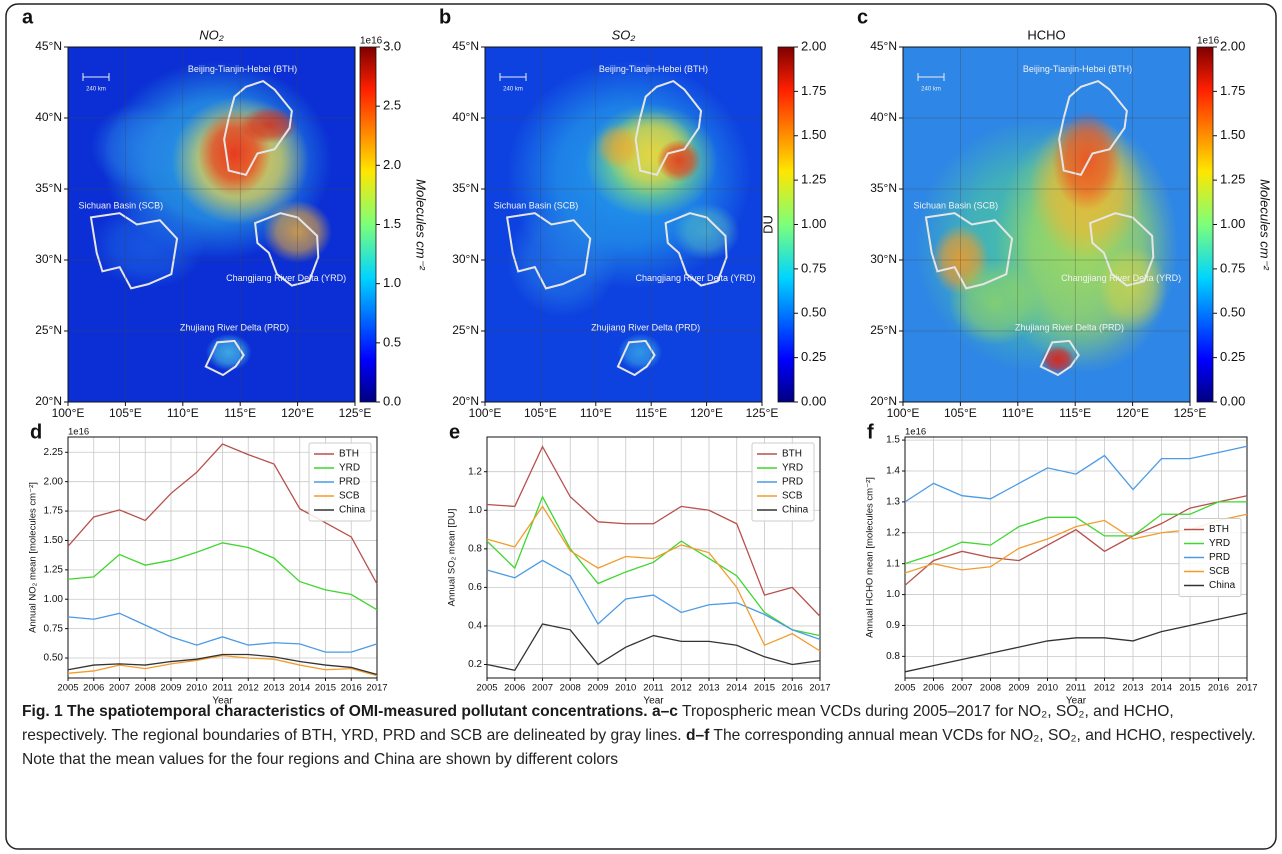 Image resolution: width=1282 pixels, height=854 pixels. Describe the element at coordinates (475, 587) in the screenshot. I see `y-tick-label: 0.6` at that location.